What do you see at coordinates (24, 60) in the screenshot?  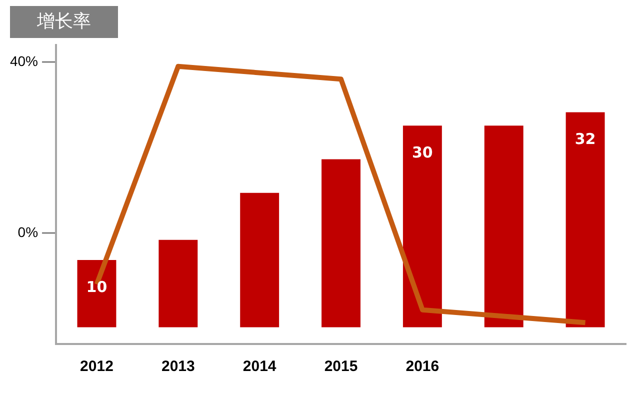 I see `y-tick-label: 40%` at bounding box center [24, 60].